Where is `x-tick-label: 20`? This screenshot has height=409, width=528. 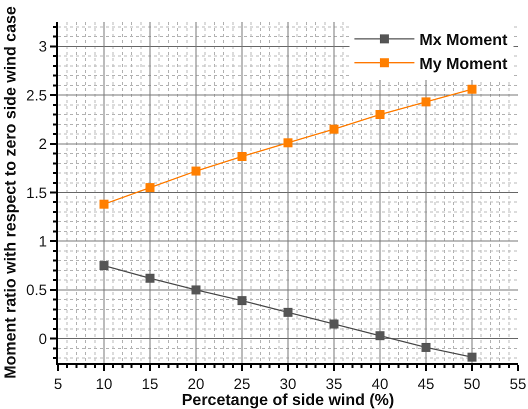 x-tick-label: 20 is located at coordinates (196, 384).